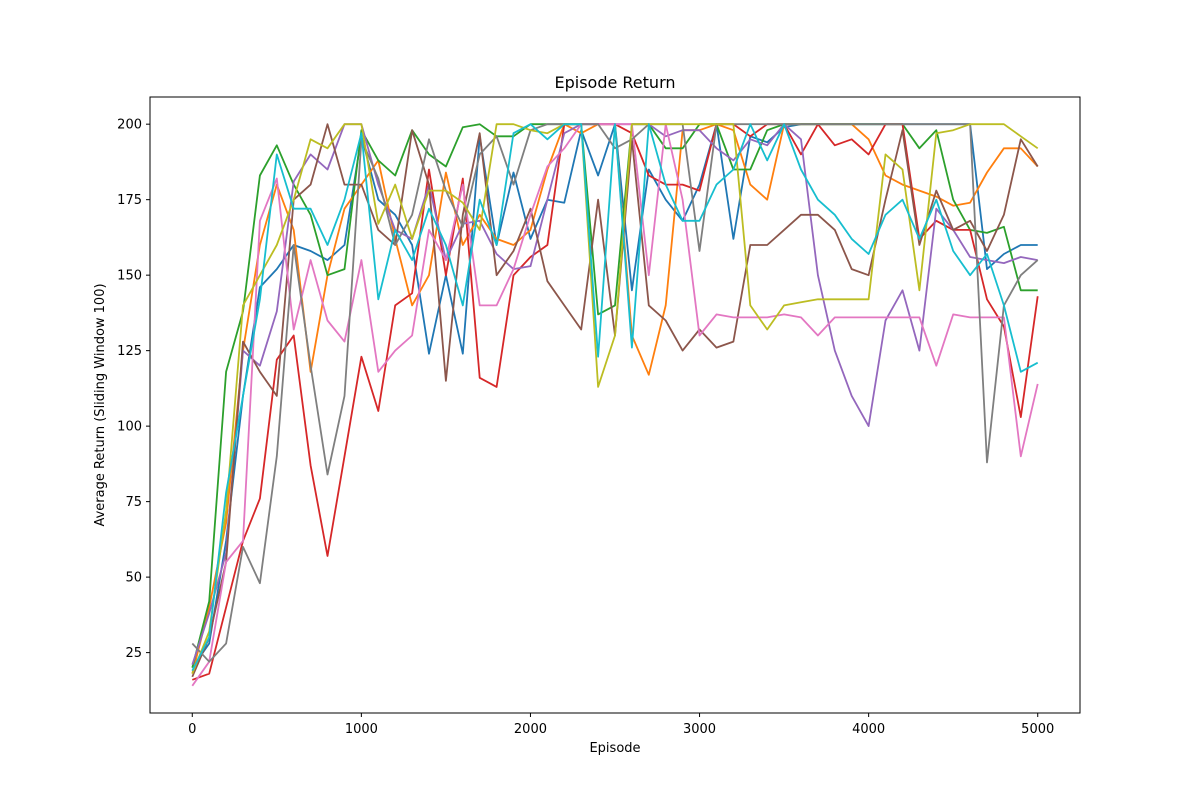 This screenshot has height=804, width=1200. Describe the element at coordinates (129, 276) in the screenshot. I see `y-tick-label: 150` at that location.